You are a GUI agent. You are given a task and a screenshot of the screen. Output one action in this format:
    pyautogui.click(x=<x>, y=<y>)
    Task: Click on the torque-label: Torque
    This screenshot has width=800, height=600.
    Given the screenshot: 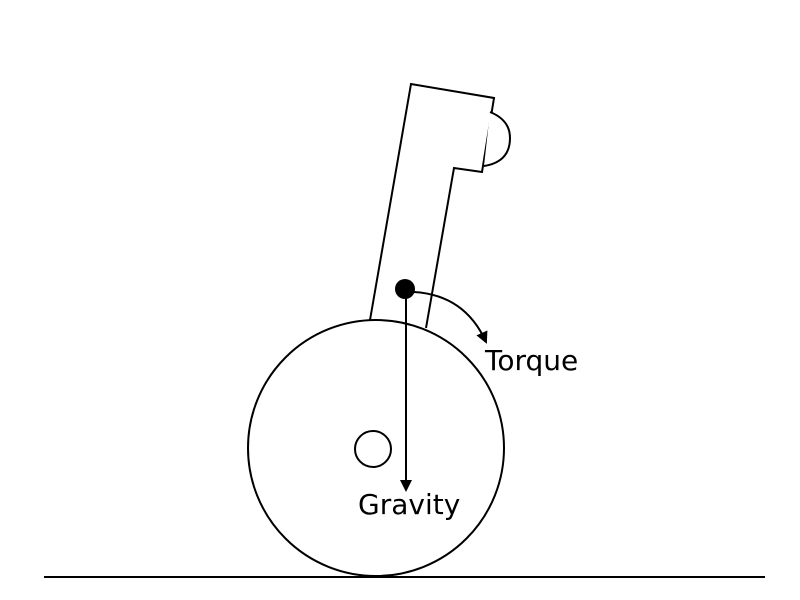 What is the action you would take?
    pyautogui.click(x=531, y=360)
    